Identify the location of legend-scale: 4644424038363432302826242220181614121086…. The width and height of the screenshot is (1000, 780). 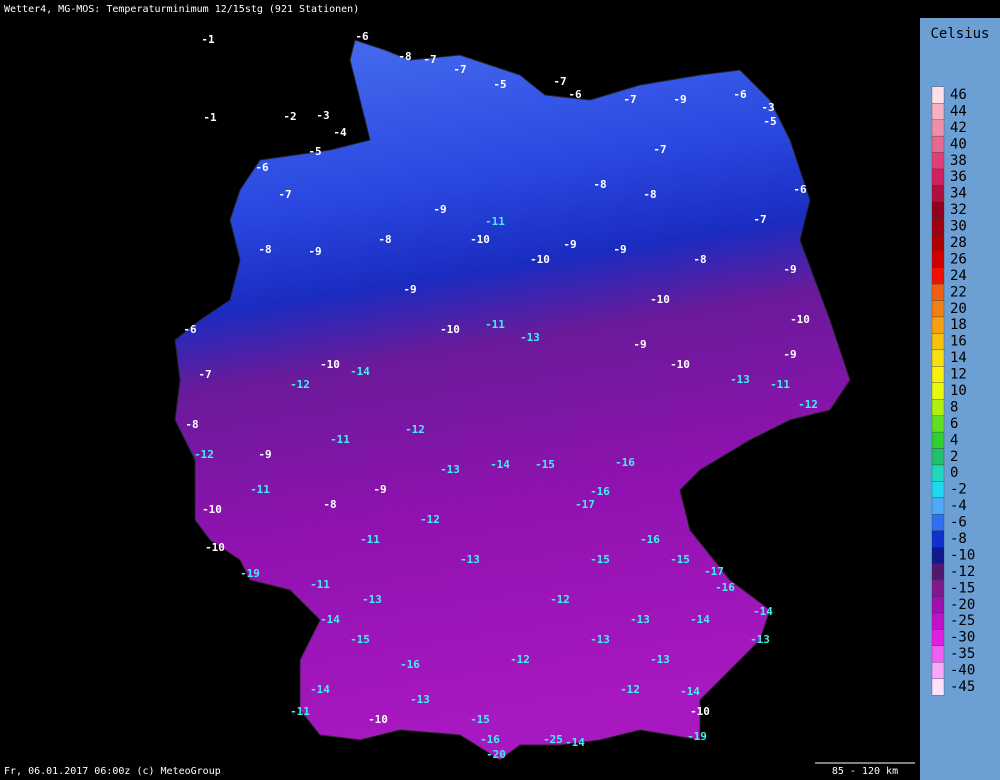
(953, 391).